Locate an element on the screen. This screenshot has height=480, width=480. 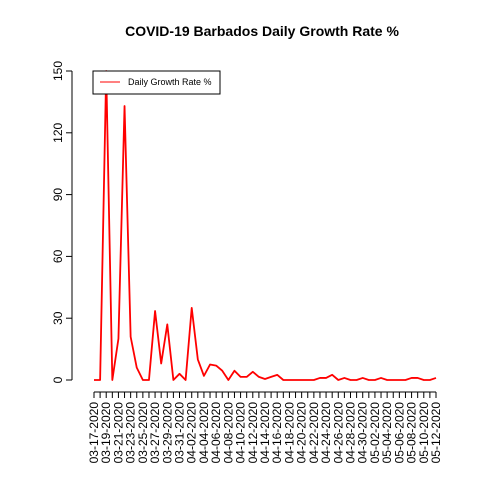
x-tick-label: 03-21-2020 is located at coordinates (118, 433).